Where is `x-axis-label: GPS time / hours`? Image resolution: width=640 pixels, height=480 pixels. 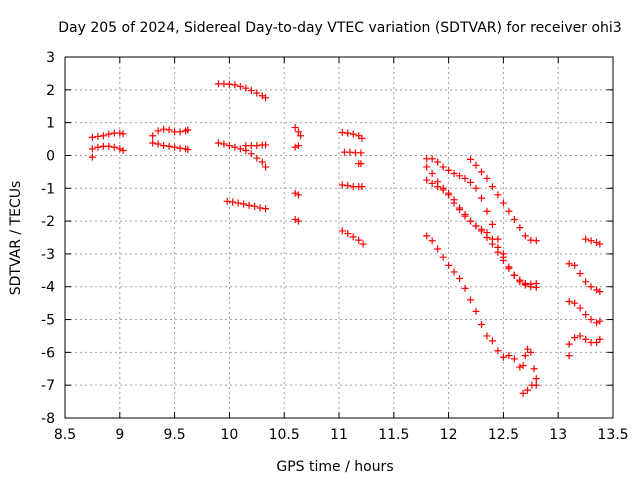
x-axis-label: GPS time / hours is located at coordinates (334, 467).